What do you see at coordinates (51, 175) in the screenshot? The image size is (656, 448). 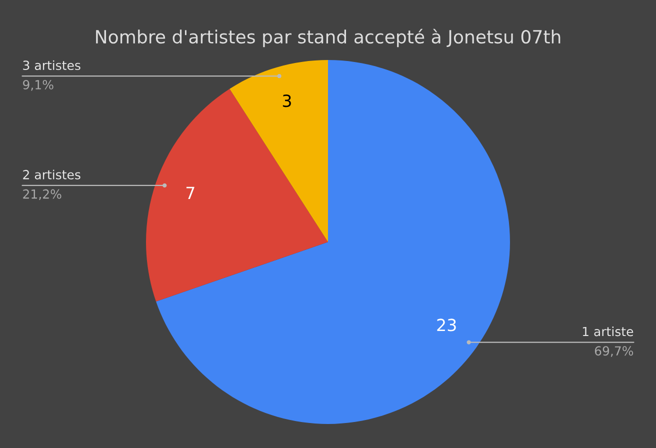 I see `slice-label: 2 artistes` at bounding box center [51, 175].